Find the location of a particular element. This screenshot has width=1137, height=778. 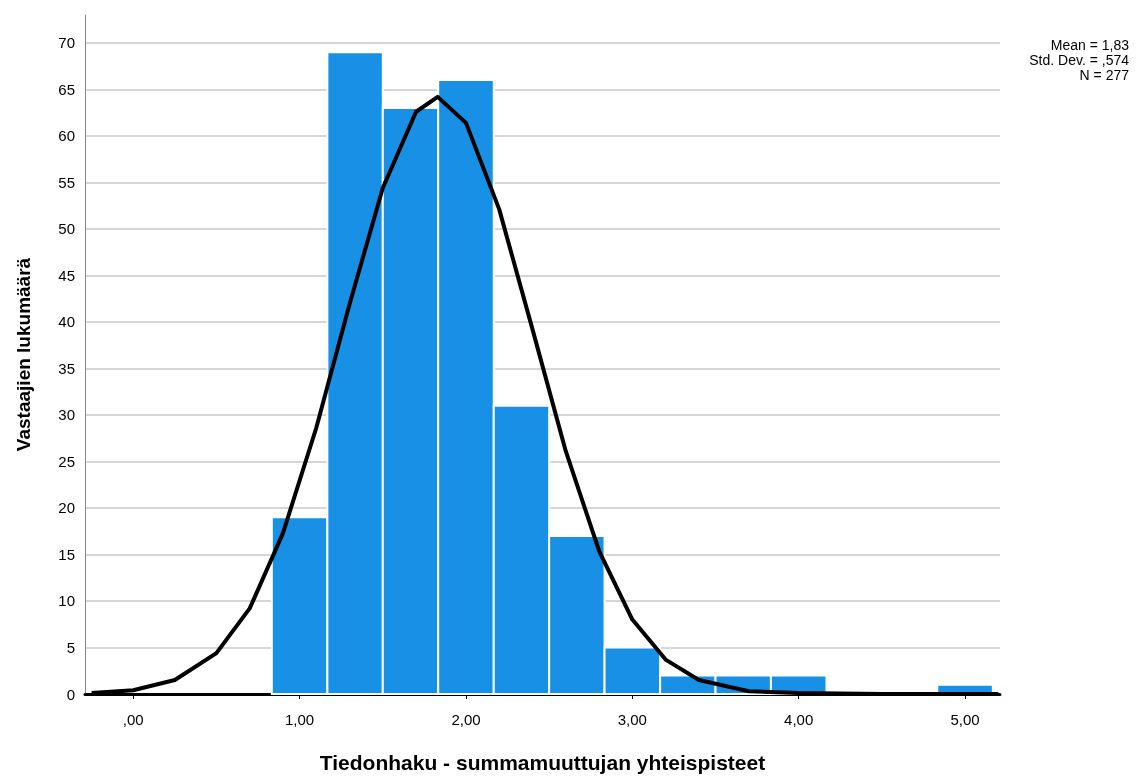

y-tick-label: 40 is located at coordinates (66, 322).